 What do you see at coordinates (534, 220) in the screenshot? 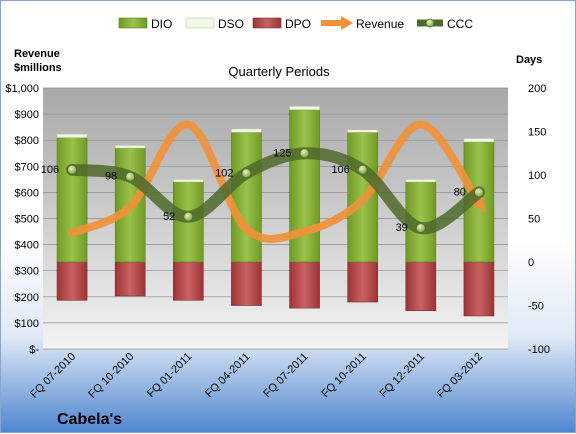
I see `right-tick-label: 50` at bounding box center [534, 220].